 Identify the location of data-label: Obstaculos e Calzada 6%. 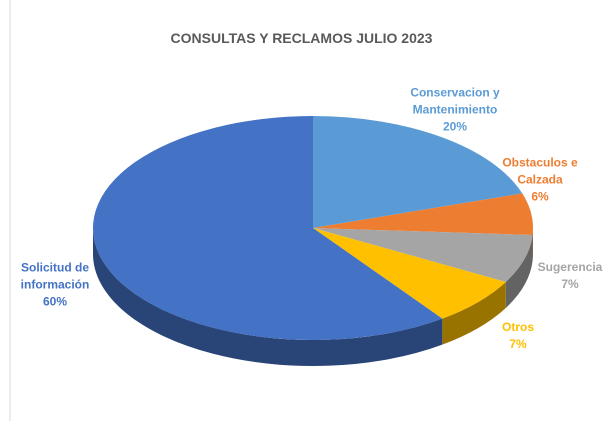
(540, 180).